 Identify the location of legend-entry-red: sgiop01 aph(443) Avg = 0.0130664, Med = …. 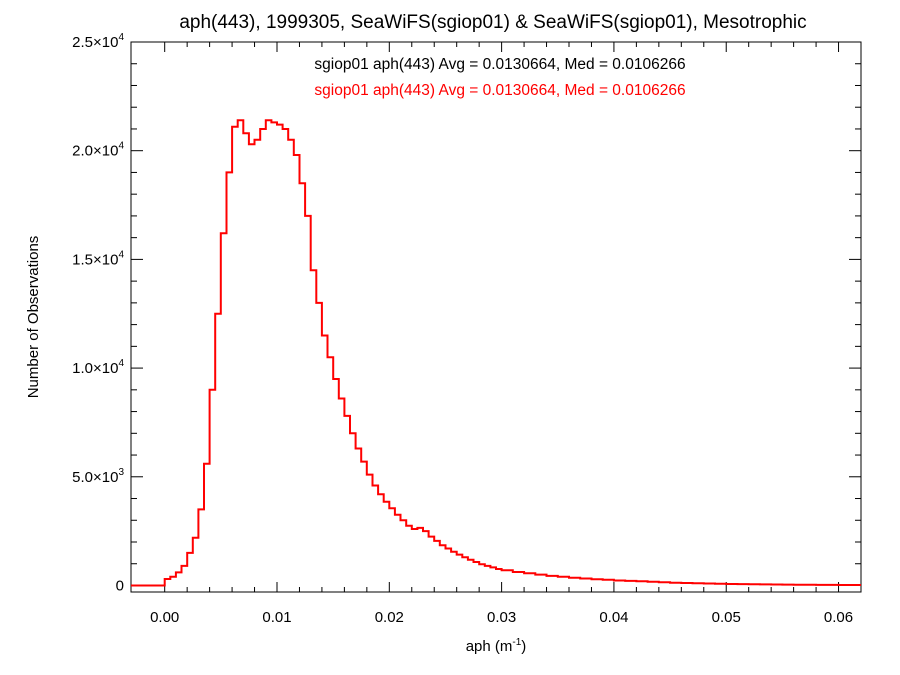
(499, 90).